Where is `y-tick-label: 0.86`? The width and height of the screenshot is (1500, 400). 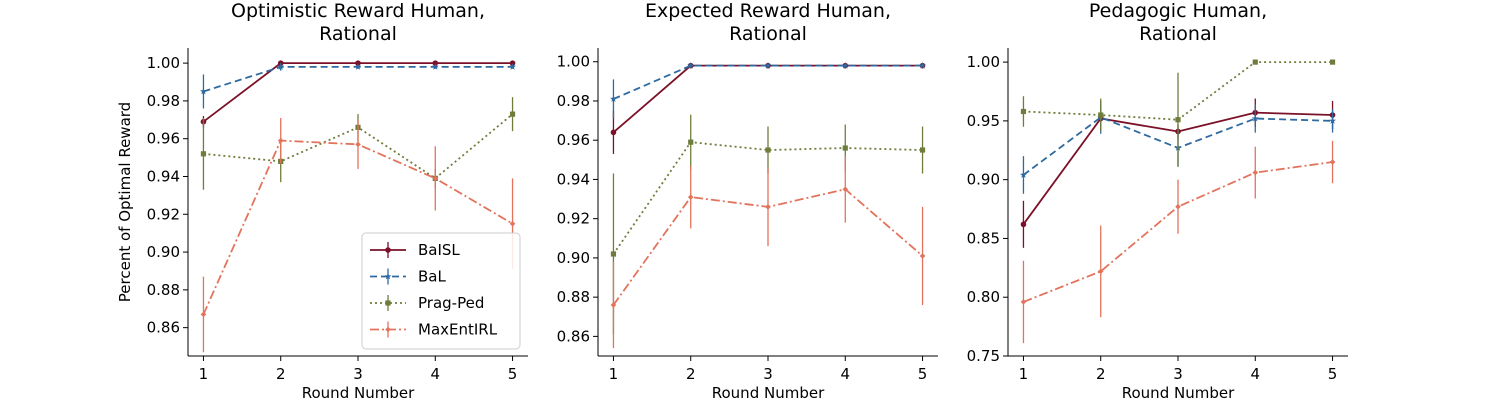
y-tick-label: 0.86 is located at coordinates (573, 336).